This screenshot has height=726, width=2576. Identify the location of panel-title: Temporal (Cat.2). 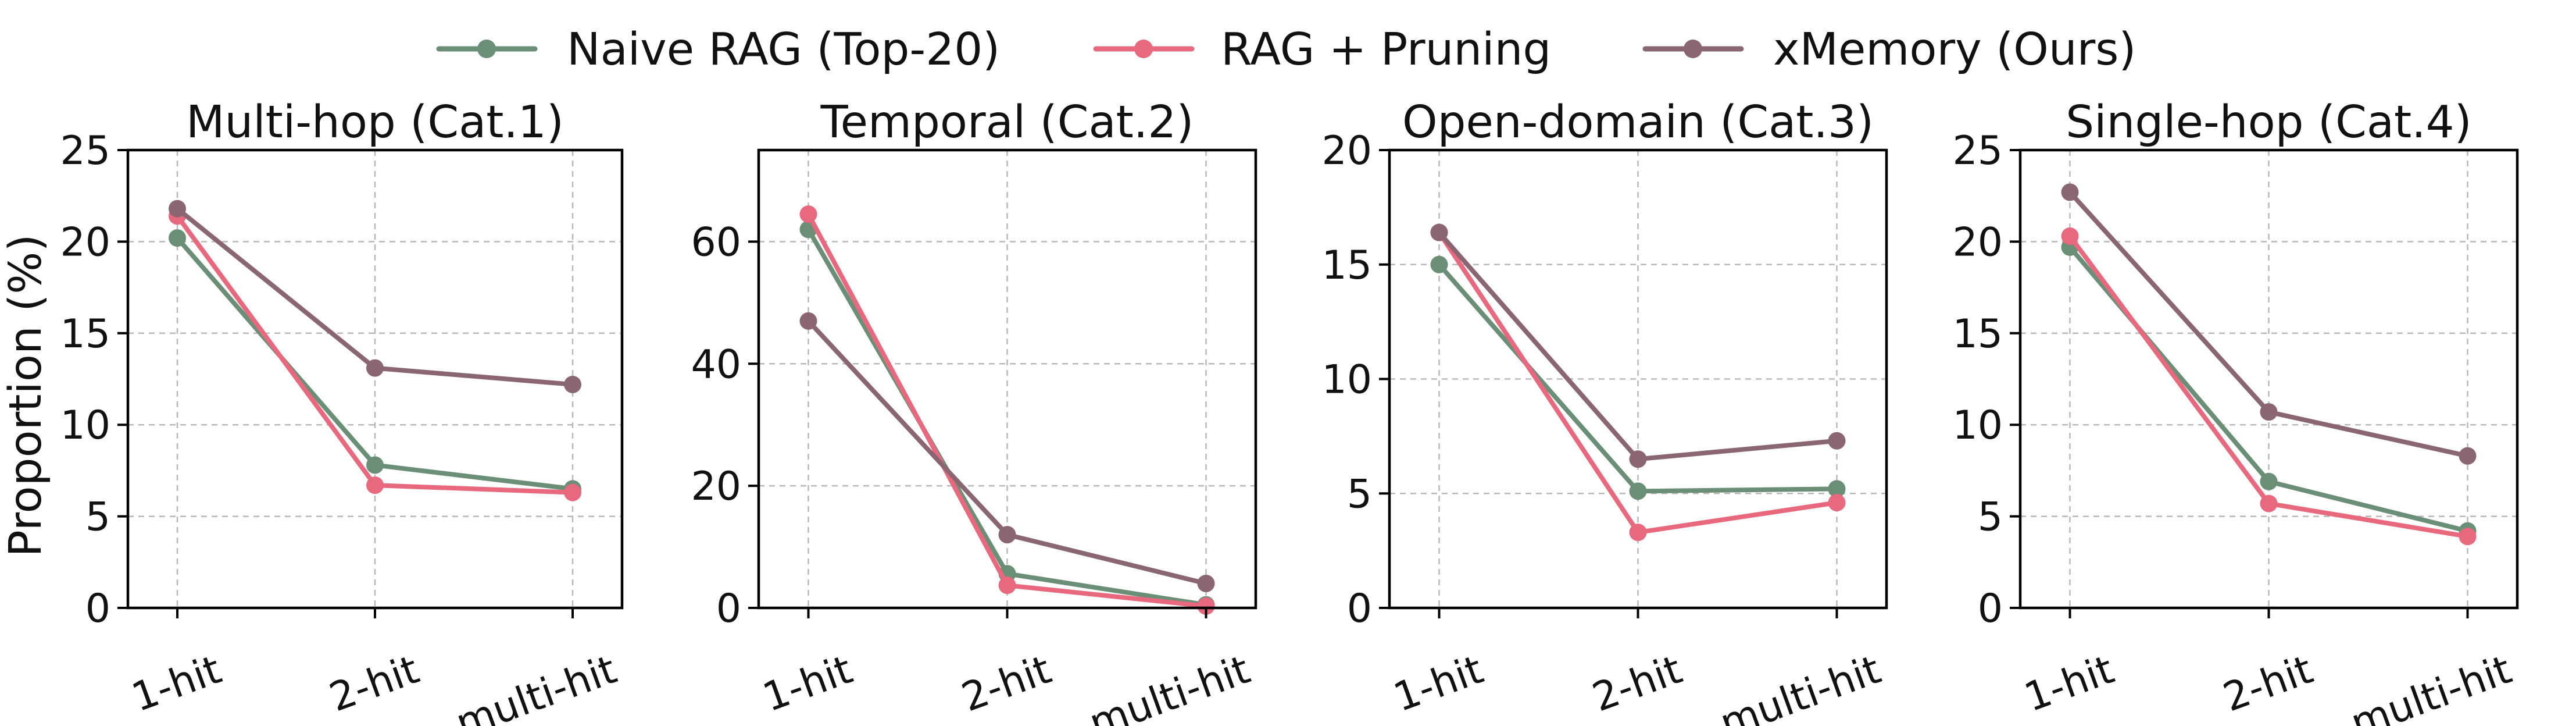
(1007, 122).